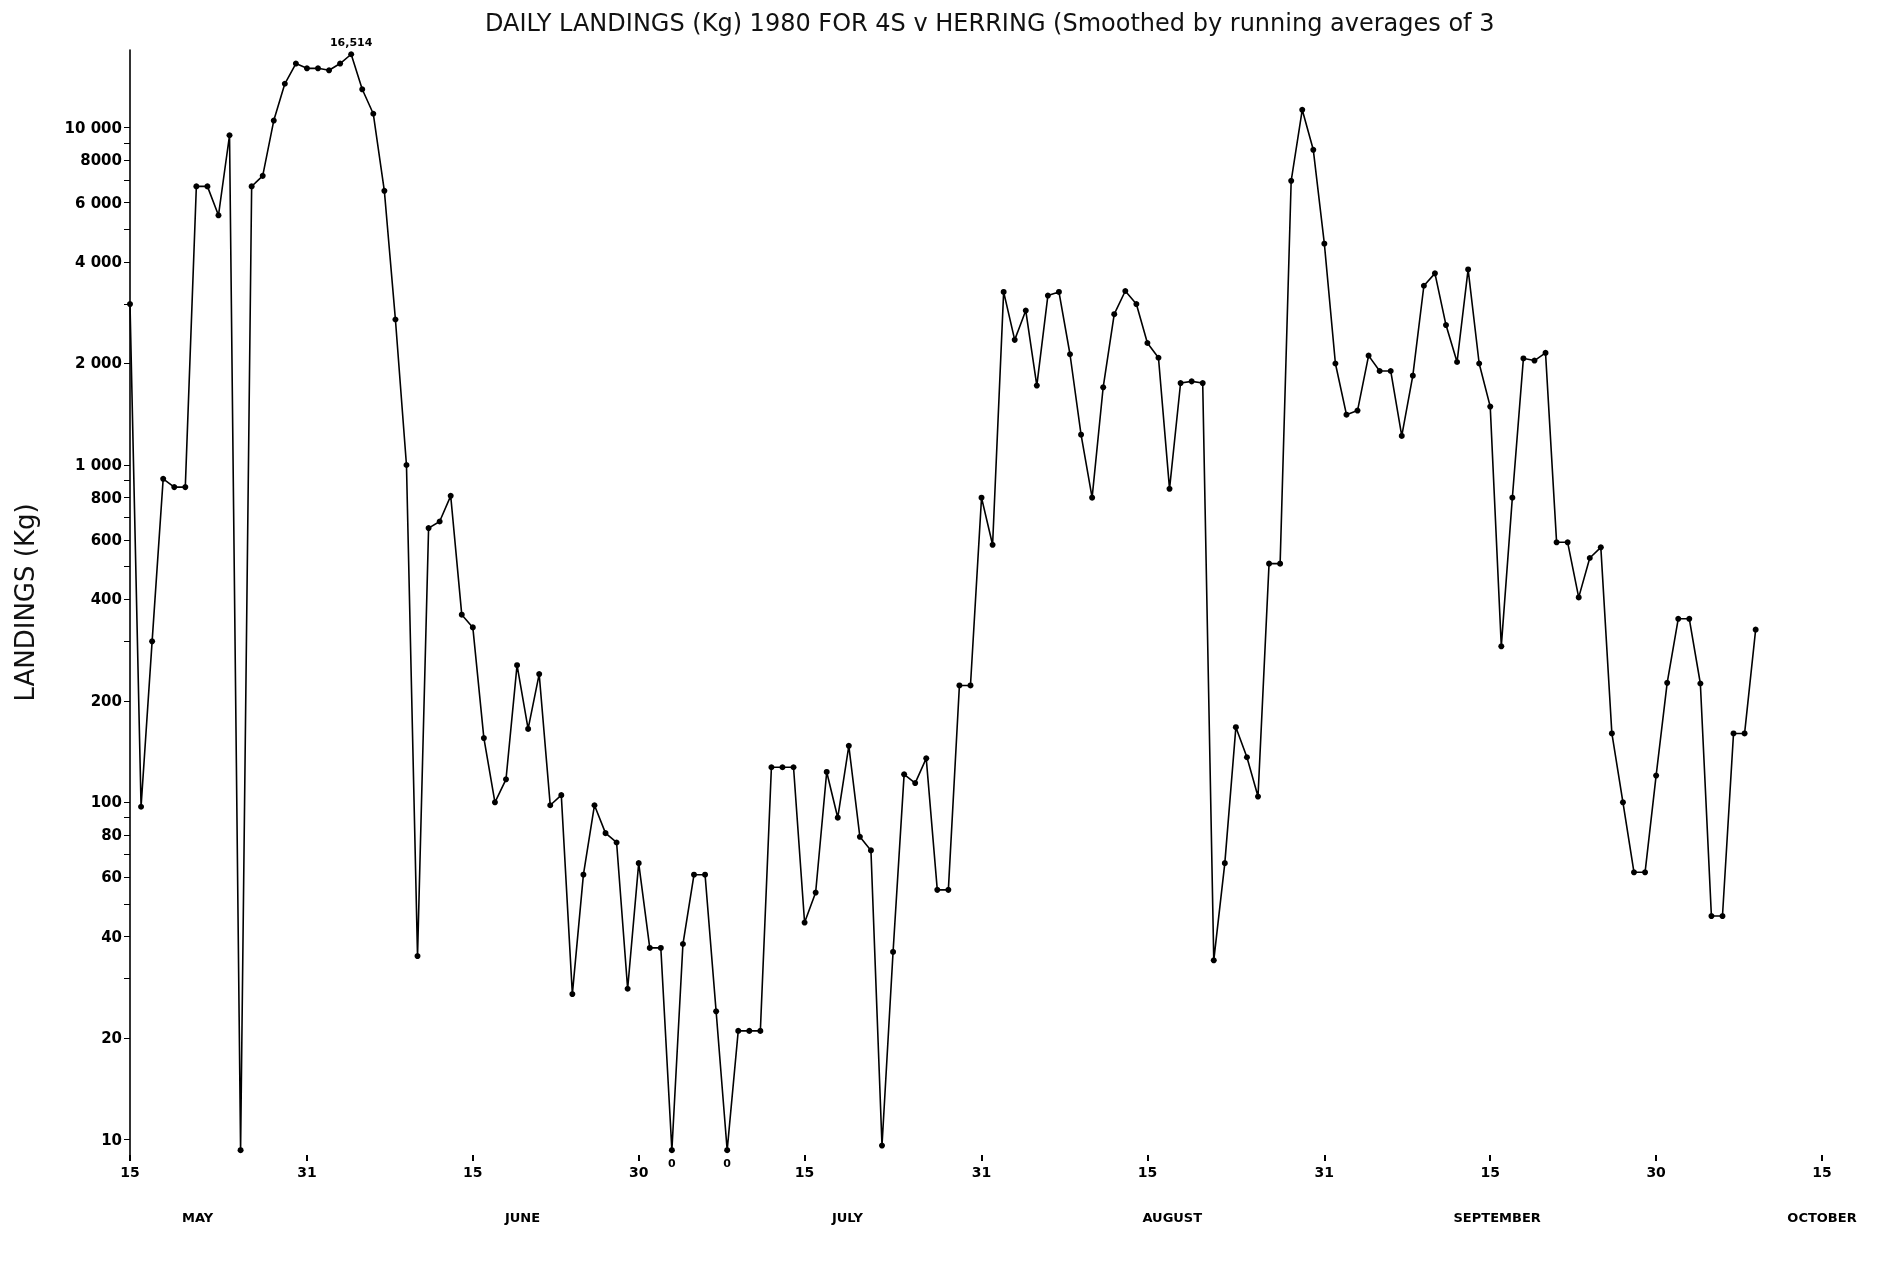  What do you see at coordinates (522, 1217) in the screenshot?
I see `text: JUNE` at bounding box center [522, 1217].